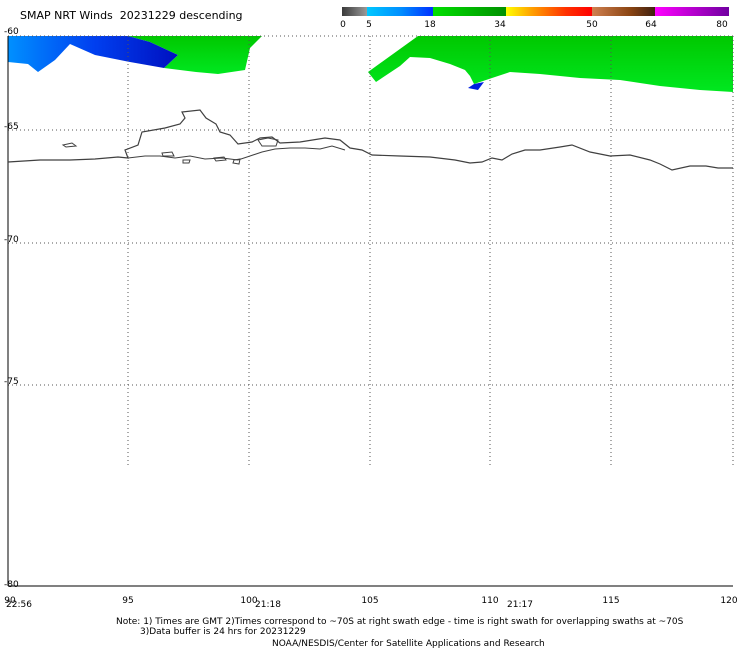 This screenshot has width=740, height=650. I want to click on note-line-2: 3)Data buffer is 24 hrs for 20231229, so click(223, 632).